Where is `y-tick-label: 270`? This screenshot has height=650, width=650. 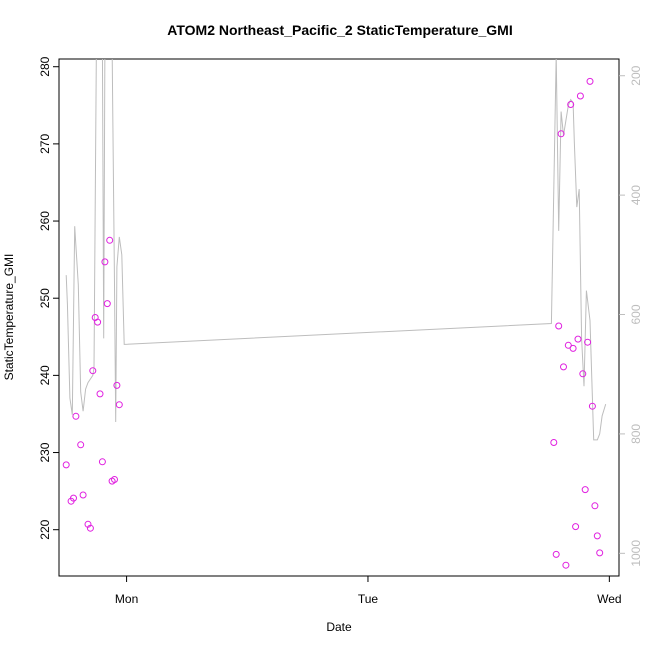 y-tick-label: 270 is located at coordinates (45, 144).